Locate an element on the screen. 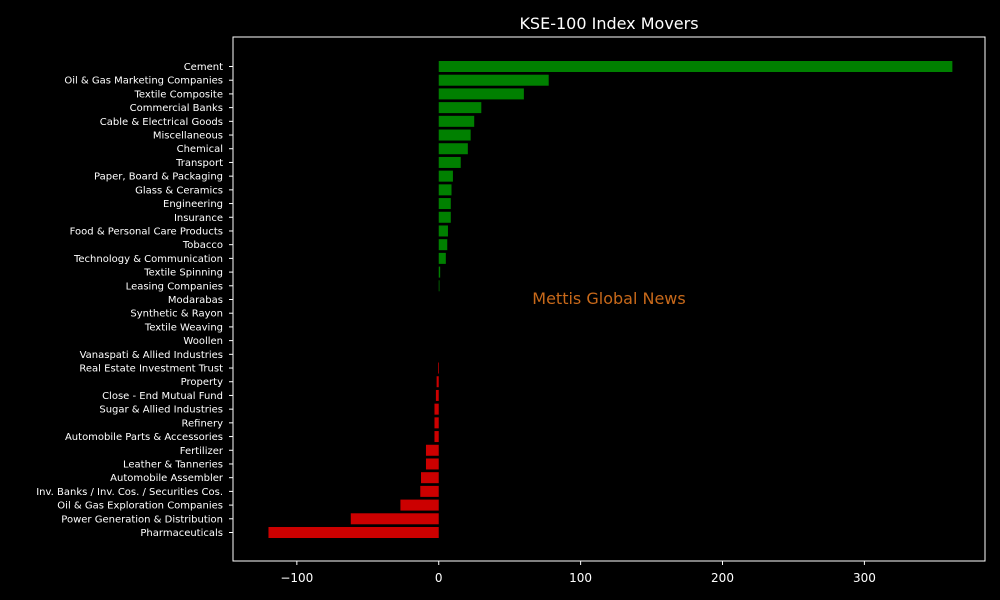  x-tick-label: 200 is located at coordinates (722, 578).